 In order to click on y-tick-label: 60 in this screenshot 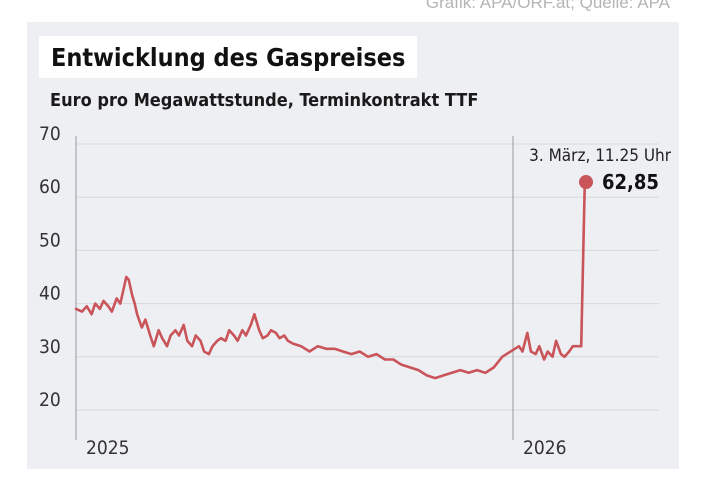, I will do `click(50, 187)`.